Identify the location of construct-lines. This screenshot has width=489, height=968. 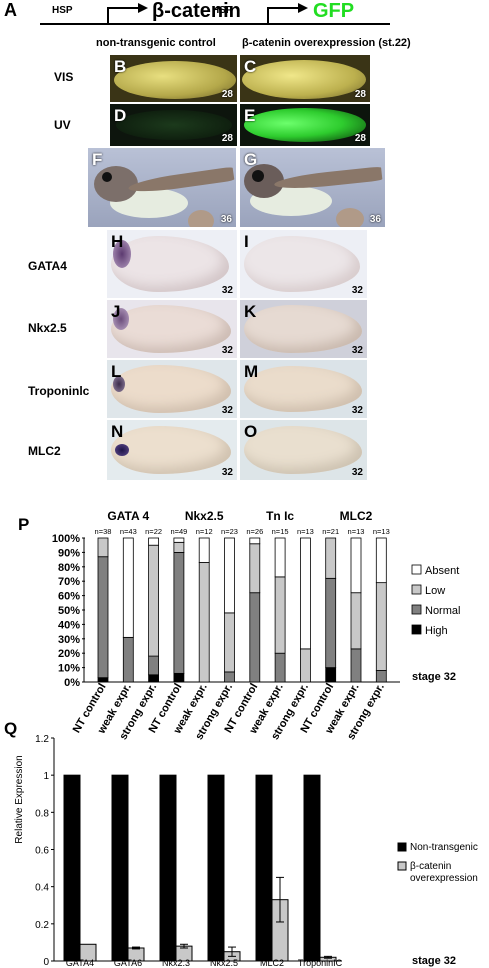
(215, 14).